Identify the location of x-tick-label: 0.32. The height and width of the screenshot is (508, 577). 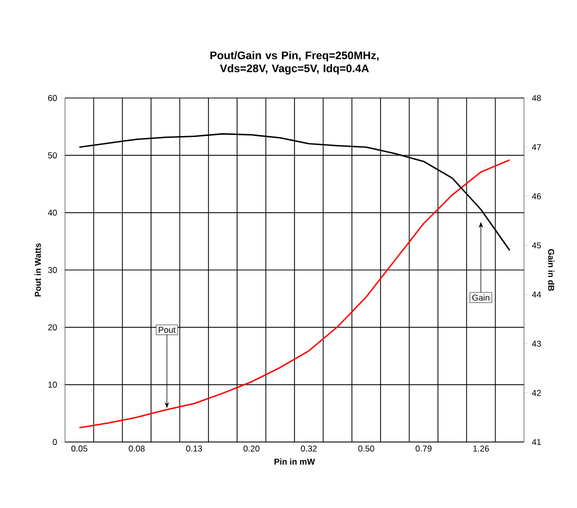
(308, 449).